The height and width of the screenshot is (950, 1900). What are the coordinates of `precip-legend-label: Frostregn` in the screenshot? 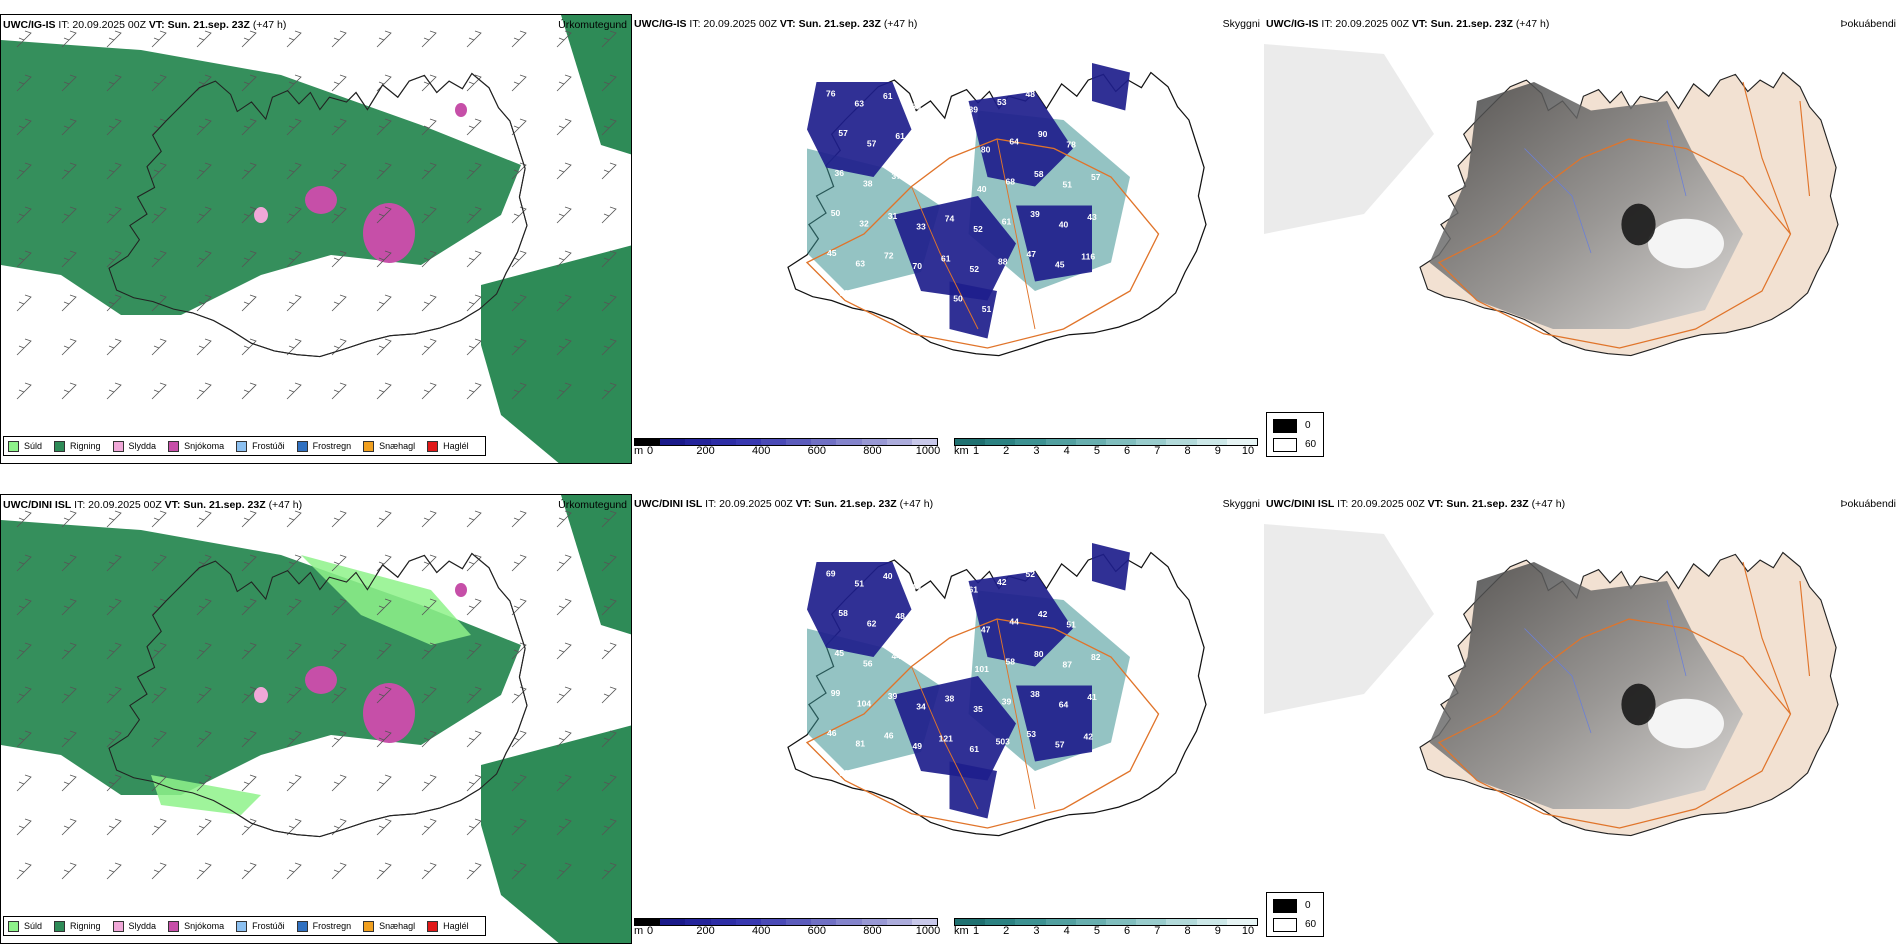 It's located at (332, 446).